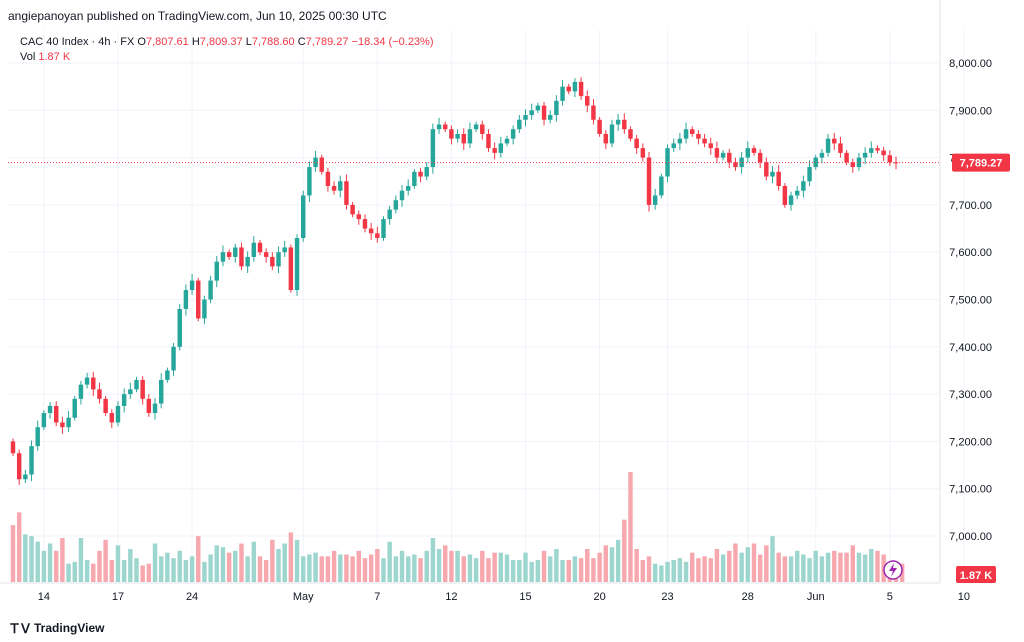  Describe the element at coordinates (69, 627) in the screenshot. I see `brand-name: TradingView` at that location.